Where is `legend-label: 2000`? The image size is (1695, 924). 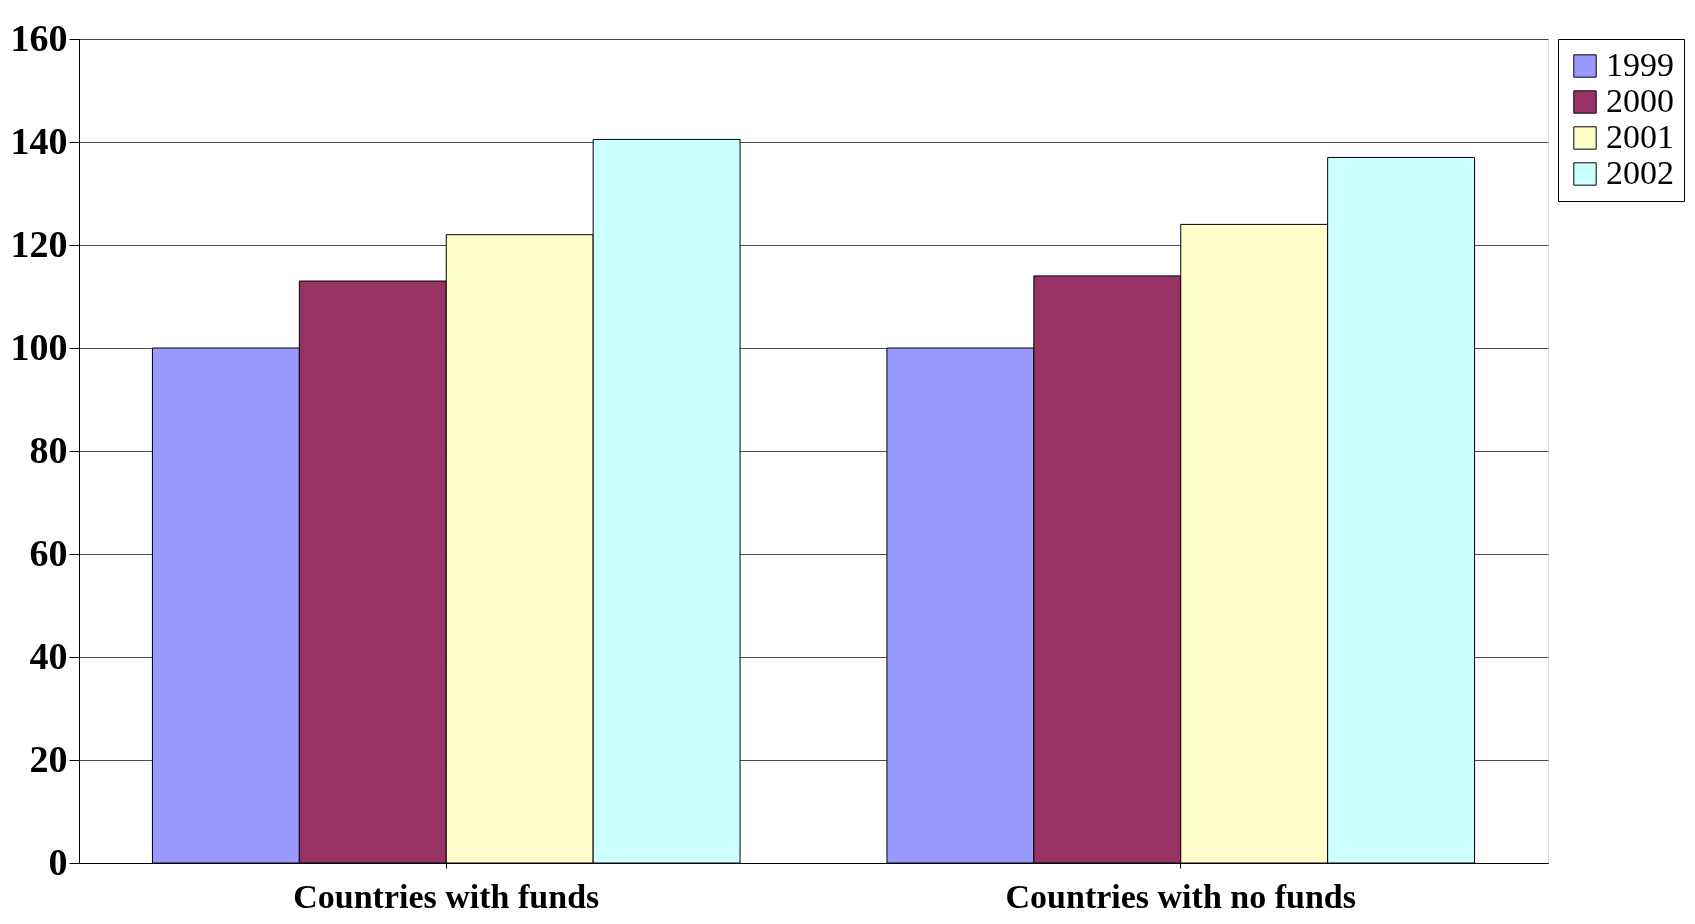
legend-label: 2000 is located at coordinates (1640, 100).